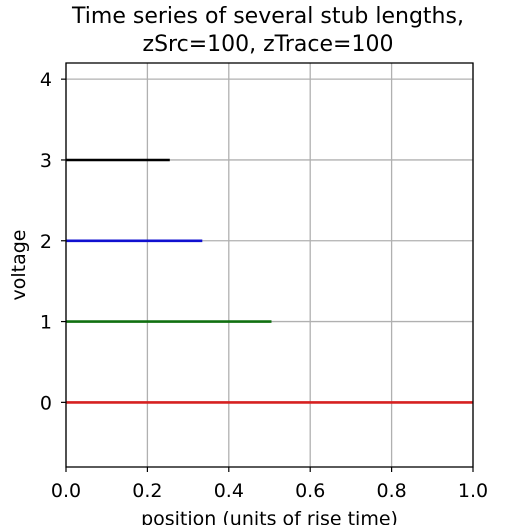 The width and height of the screenshot is (525, 530). I want to click on y-tick-label: 2, so click(46, 242).